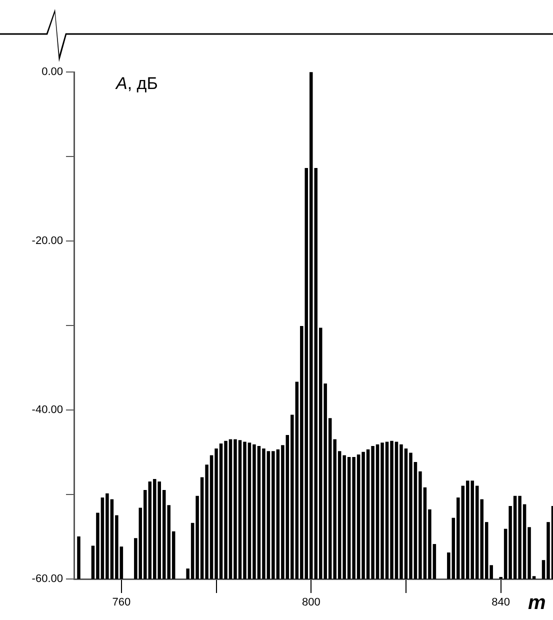 This screenshot has width=553, height=620. What do you see at coordinates (47, 241) in the screenshot?
I see `y-tick-label: -20.00` at bounding box center [47, 241].